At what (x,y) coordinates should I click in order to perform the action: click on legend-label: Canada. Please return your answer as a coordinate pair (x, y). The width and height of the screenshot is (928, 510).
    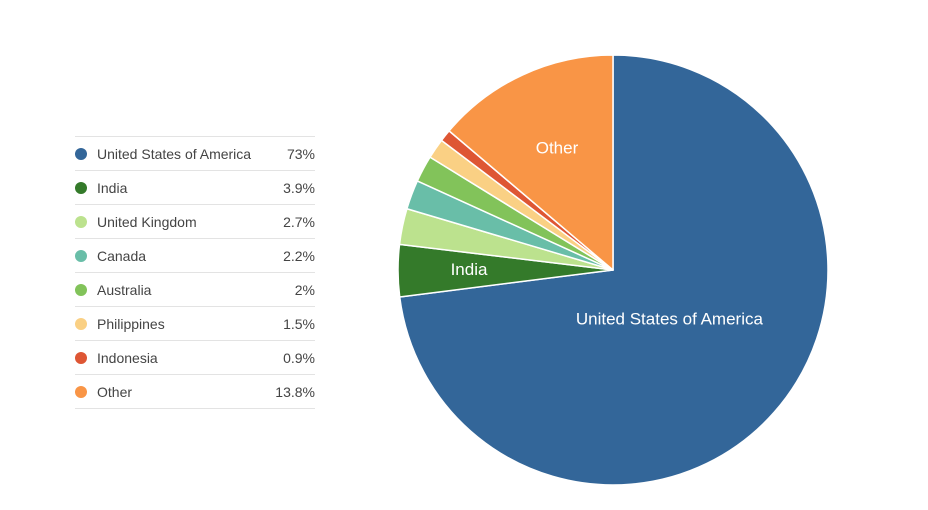
    Looking at the image, I should click on (122, 255).